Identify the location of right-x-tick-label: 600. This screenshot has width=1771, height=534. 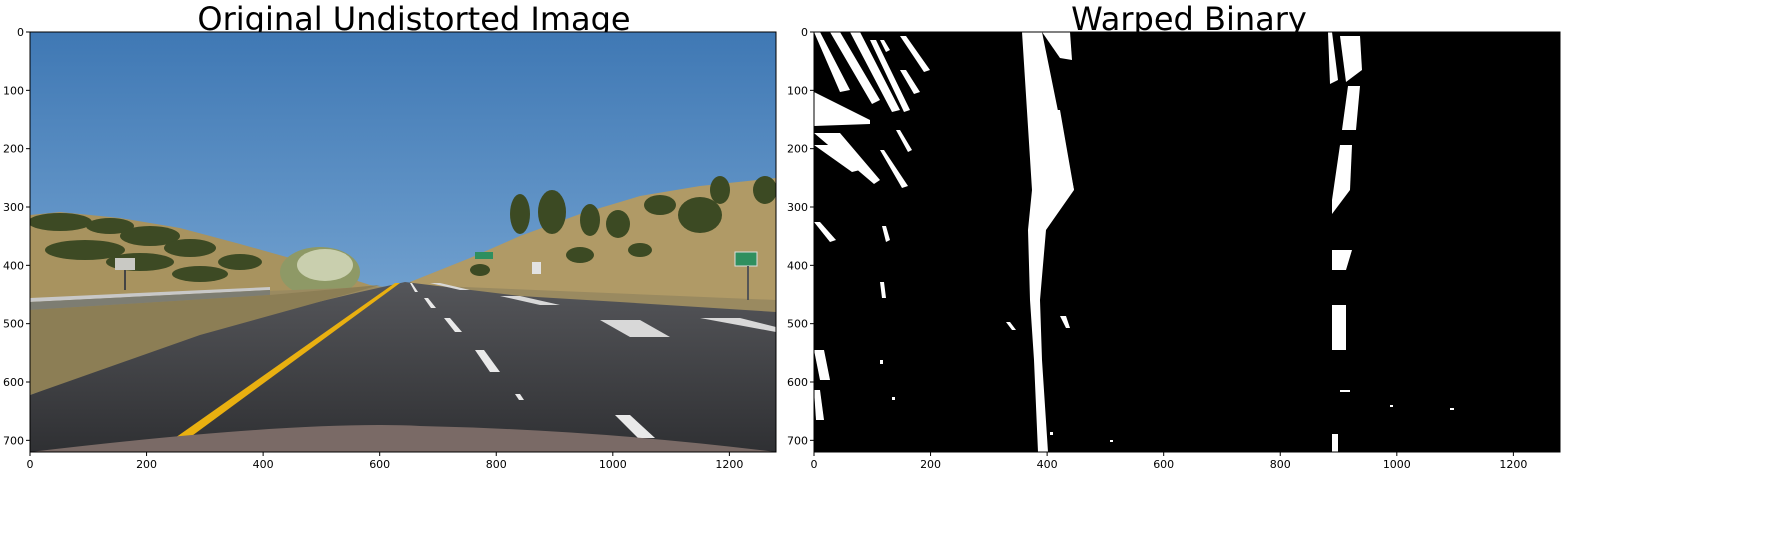
(1163, 464).